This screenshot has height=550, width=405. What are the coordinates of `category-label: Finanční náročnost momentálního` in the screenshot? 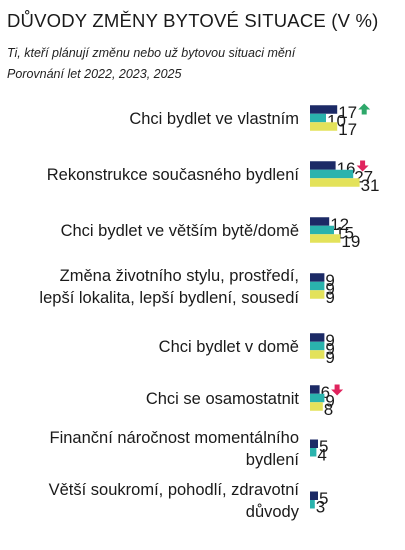 It's located at (174, 438).